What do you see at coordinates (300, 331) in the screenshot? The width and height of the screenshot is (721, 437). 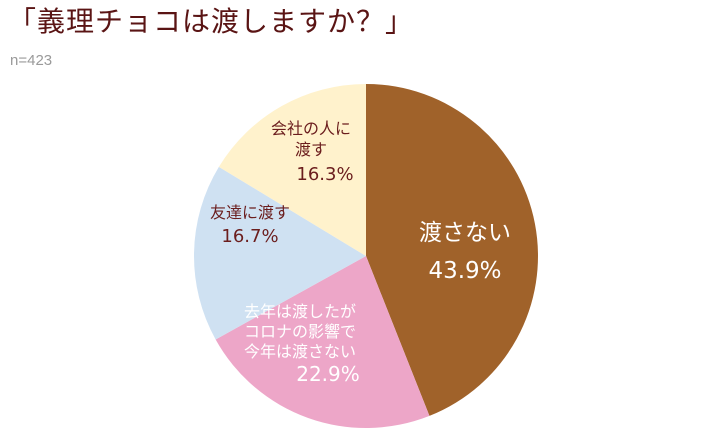 I see `slice-label-2-line-2: コロナの影響で` at bounding box center [300, 331].